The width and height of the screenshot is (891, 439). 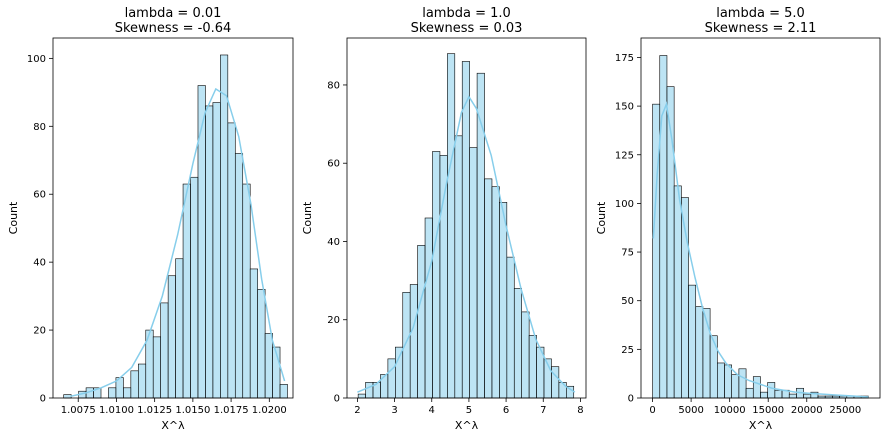 What do you see at coordinates (761, 28) in the screenshot?
I see `chart-subtitle: Skewness = 2.11` at bounding box center [761, 28].